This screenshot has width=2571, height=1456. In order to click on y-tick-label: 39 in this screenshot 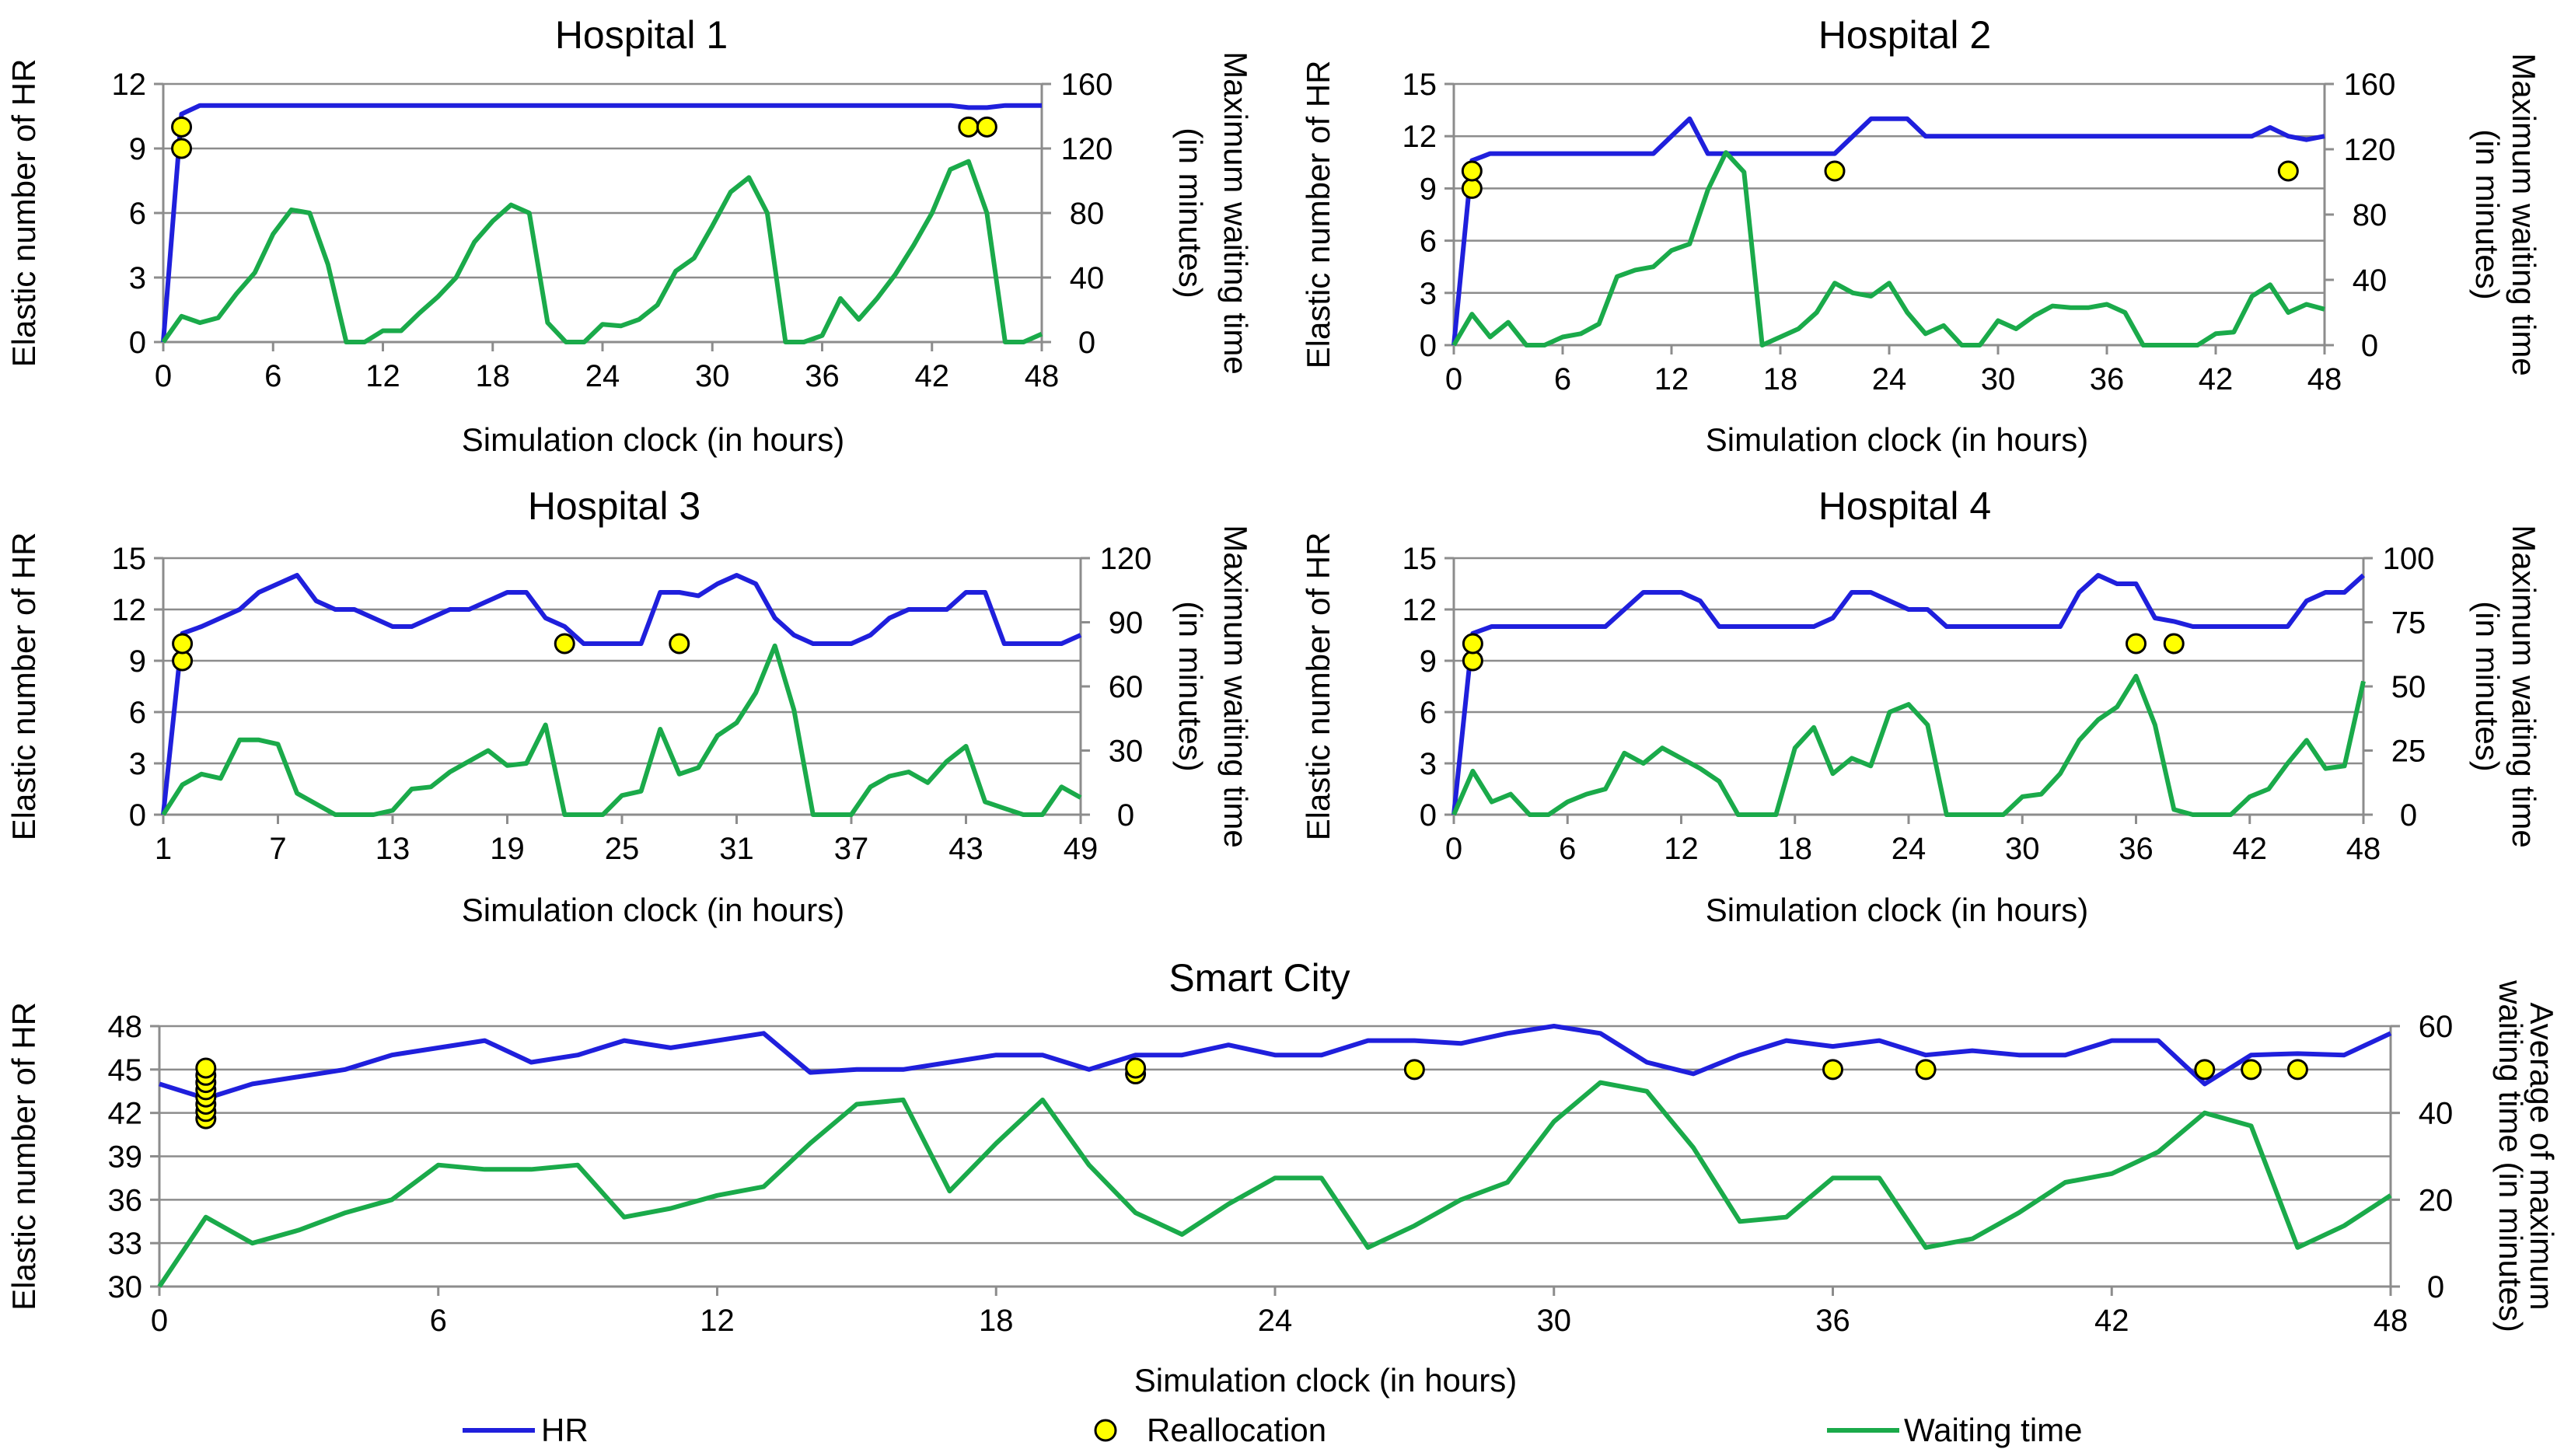, I will do `click(125, 1157)`.